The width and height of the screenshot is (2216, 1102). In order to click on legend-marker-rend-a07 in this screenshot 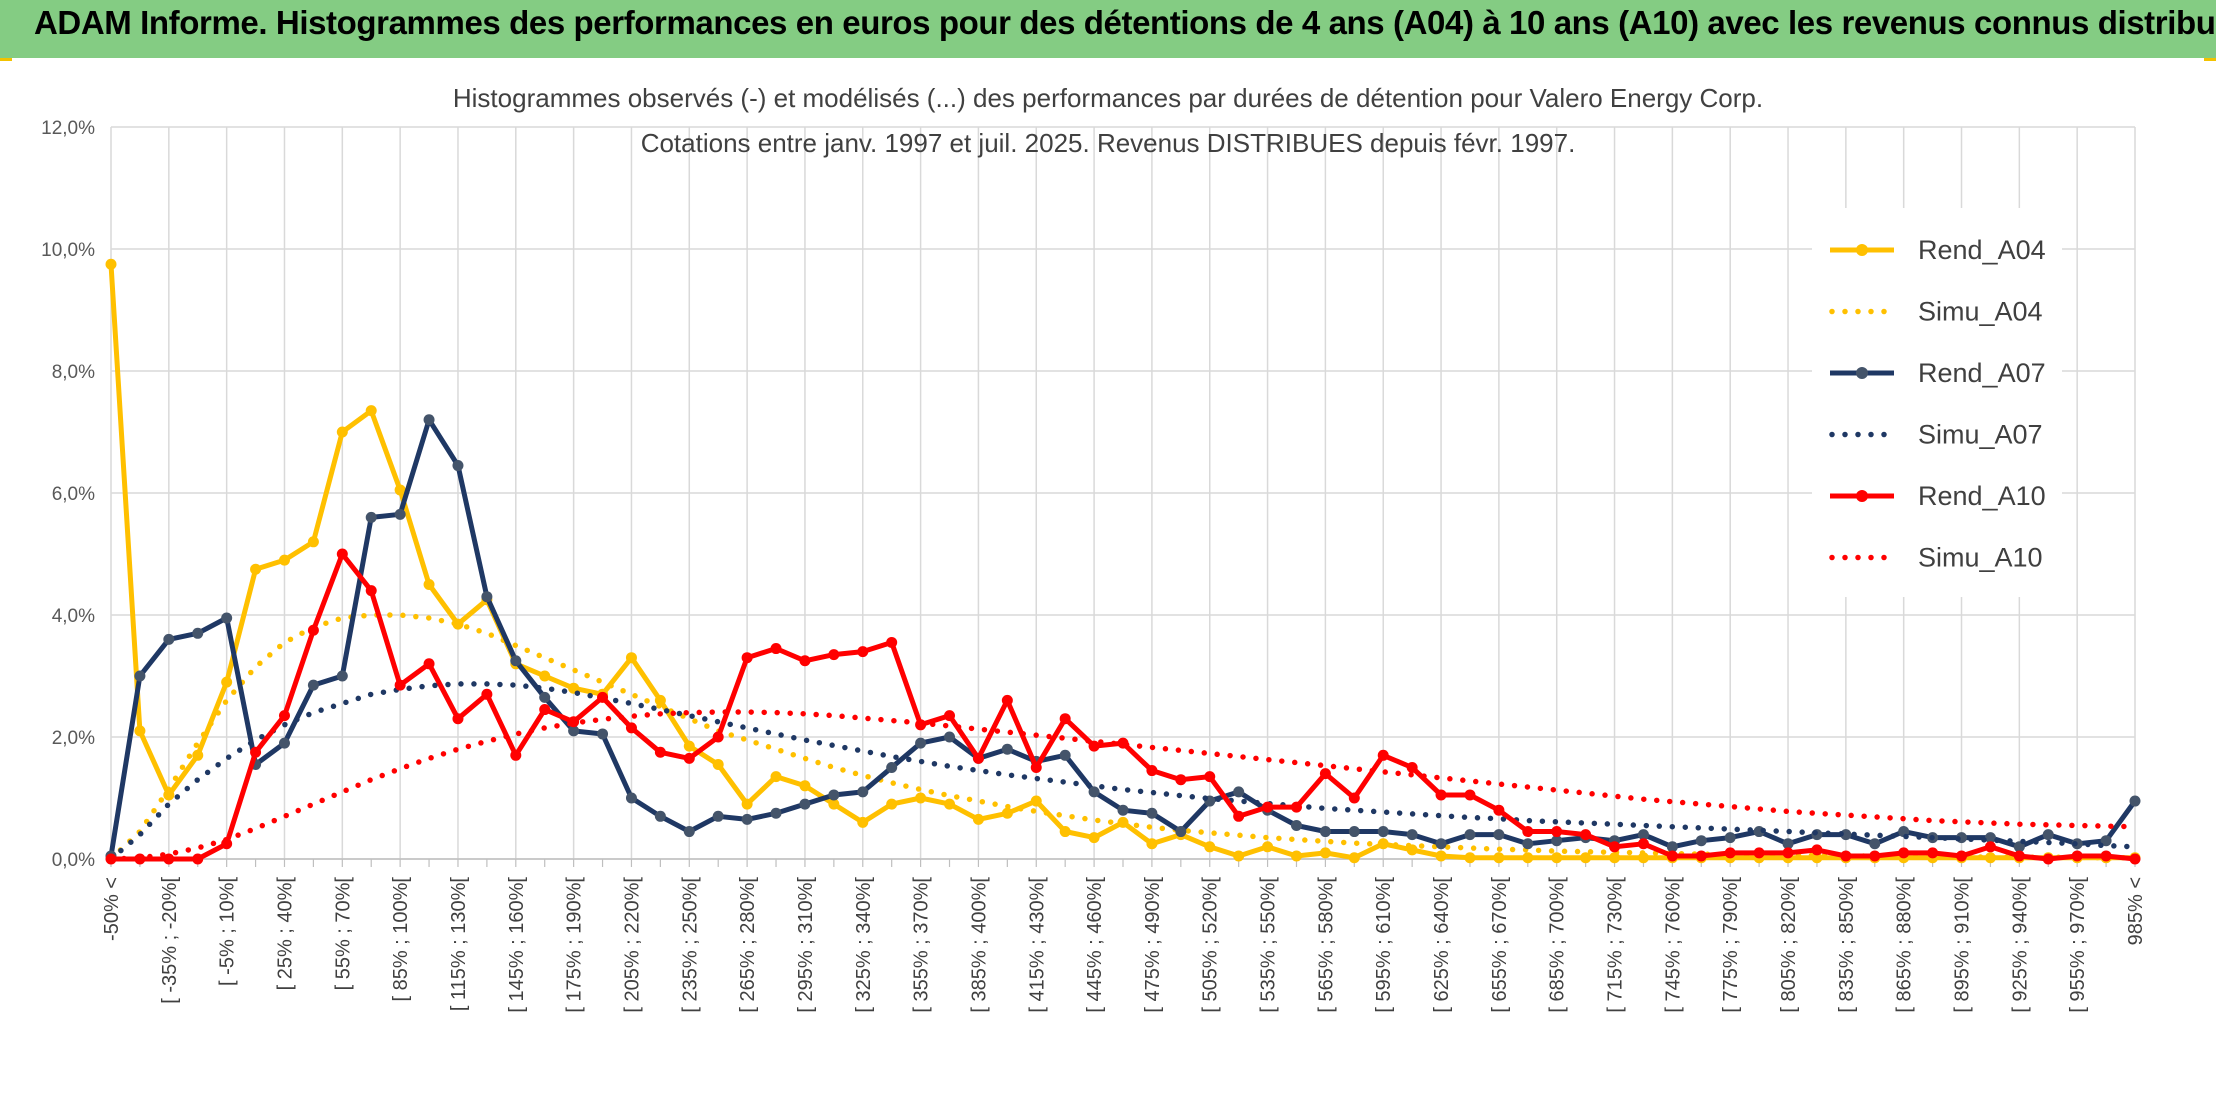, I will do `click(1862, 373)`.